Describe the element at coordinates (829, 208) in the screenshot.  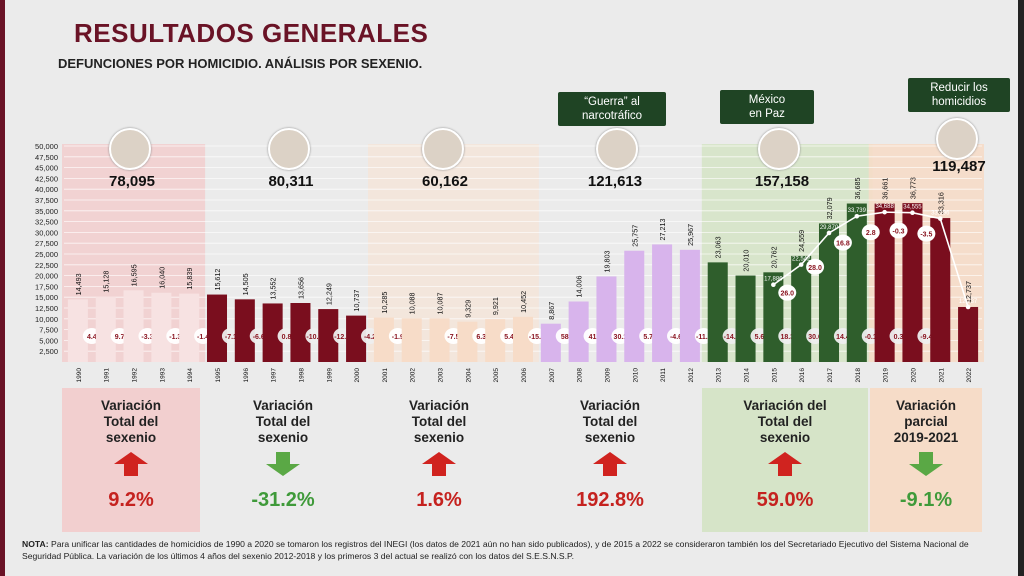
I see `bar-value-label: 32,079` at that location.